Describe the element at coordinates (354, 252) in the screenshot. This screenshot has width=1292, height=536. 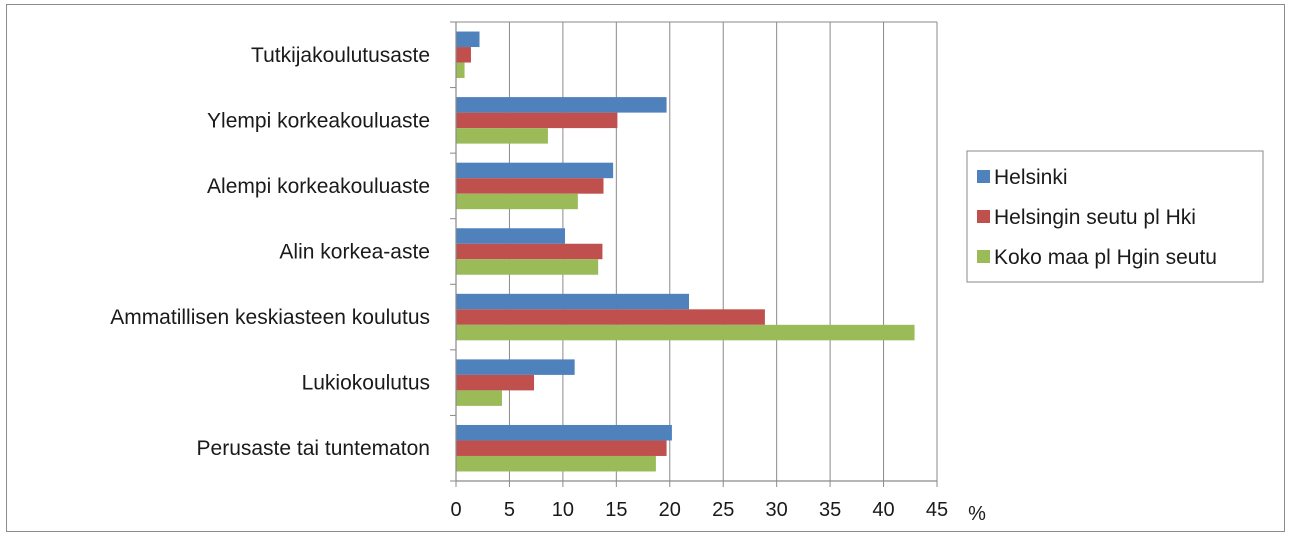
I see `category-label: Alin korkea-aste` at that location.